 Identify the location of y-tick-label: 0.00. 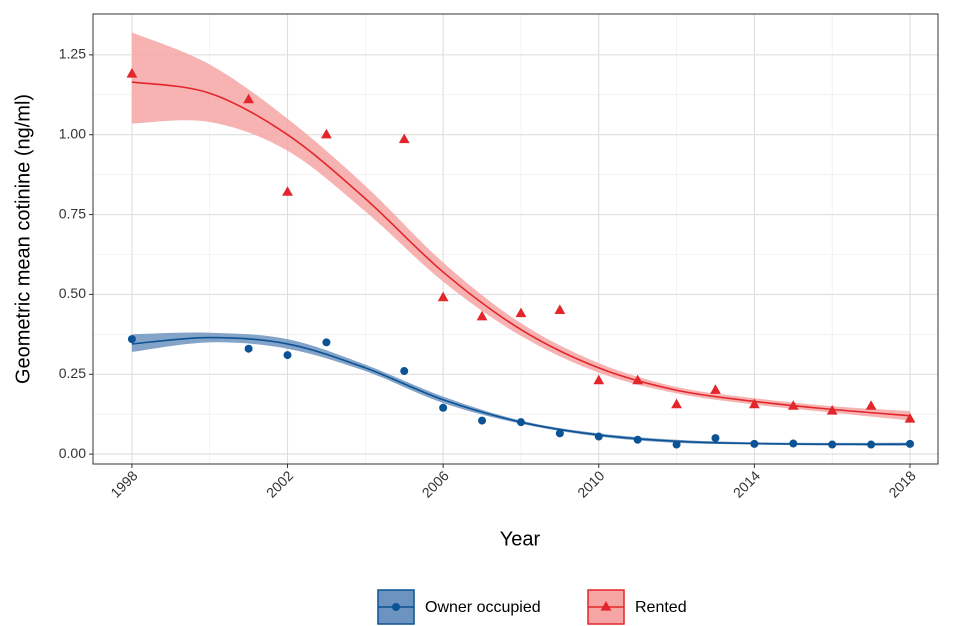
(72, 453).